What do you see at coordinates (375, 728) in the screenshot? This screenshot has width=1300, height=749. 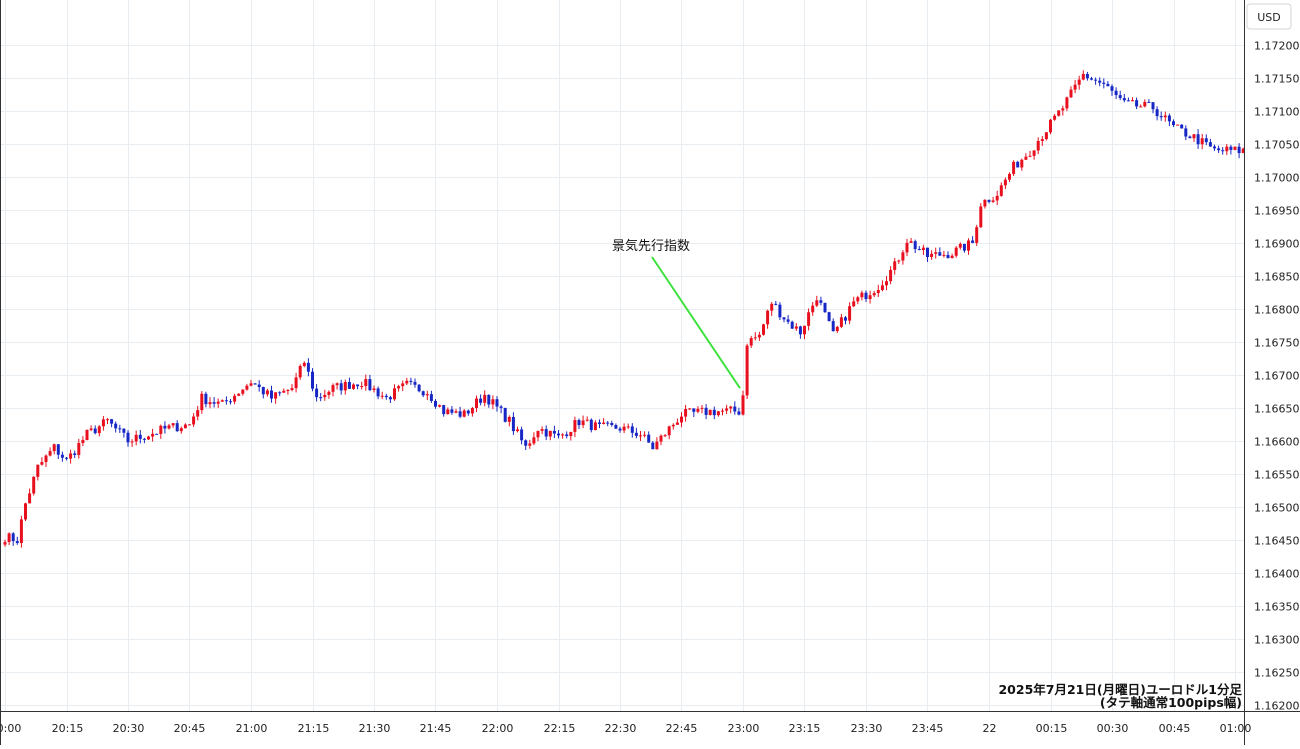 I see `x-tick-label: 21:30` at bounding box center [375, 728].